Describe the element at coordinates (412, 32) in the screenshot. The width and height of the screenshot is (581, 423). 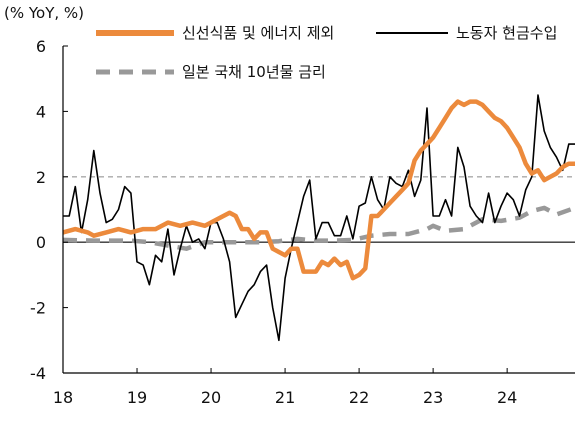
I see `legend-swatch-wages` at that location.